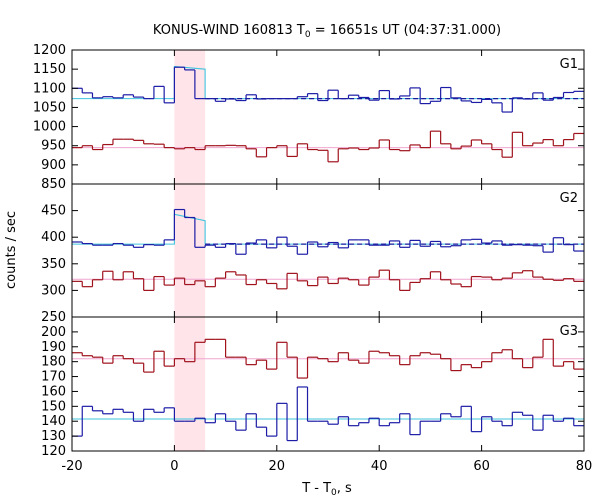 This screenshot has width=600, height=500. Describe the element at coordinates (53, 362) in the screenshot. I see `y-tick-label: 180` at that location.